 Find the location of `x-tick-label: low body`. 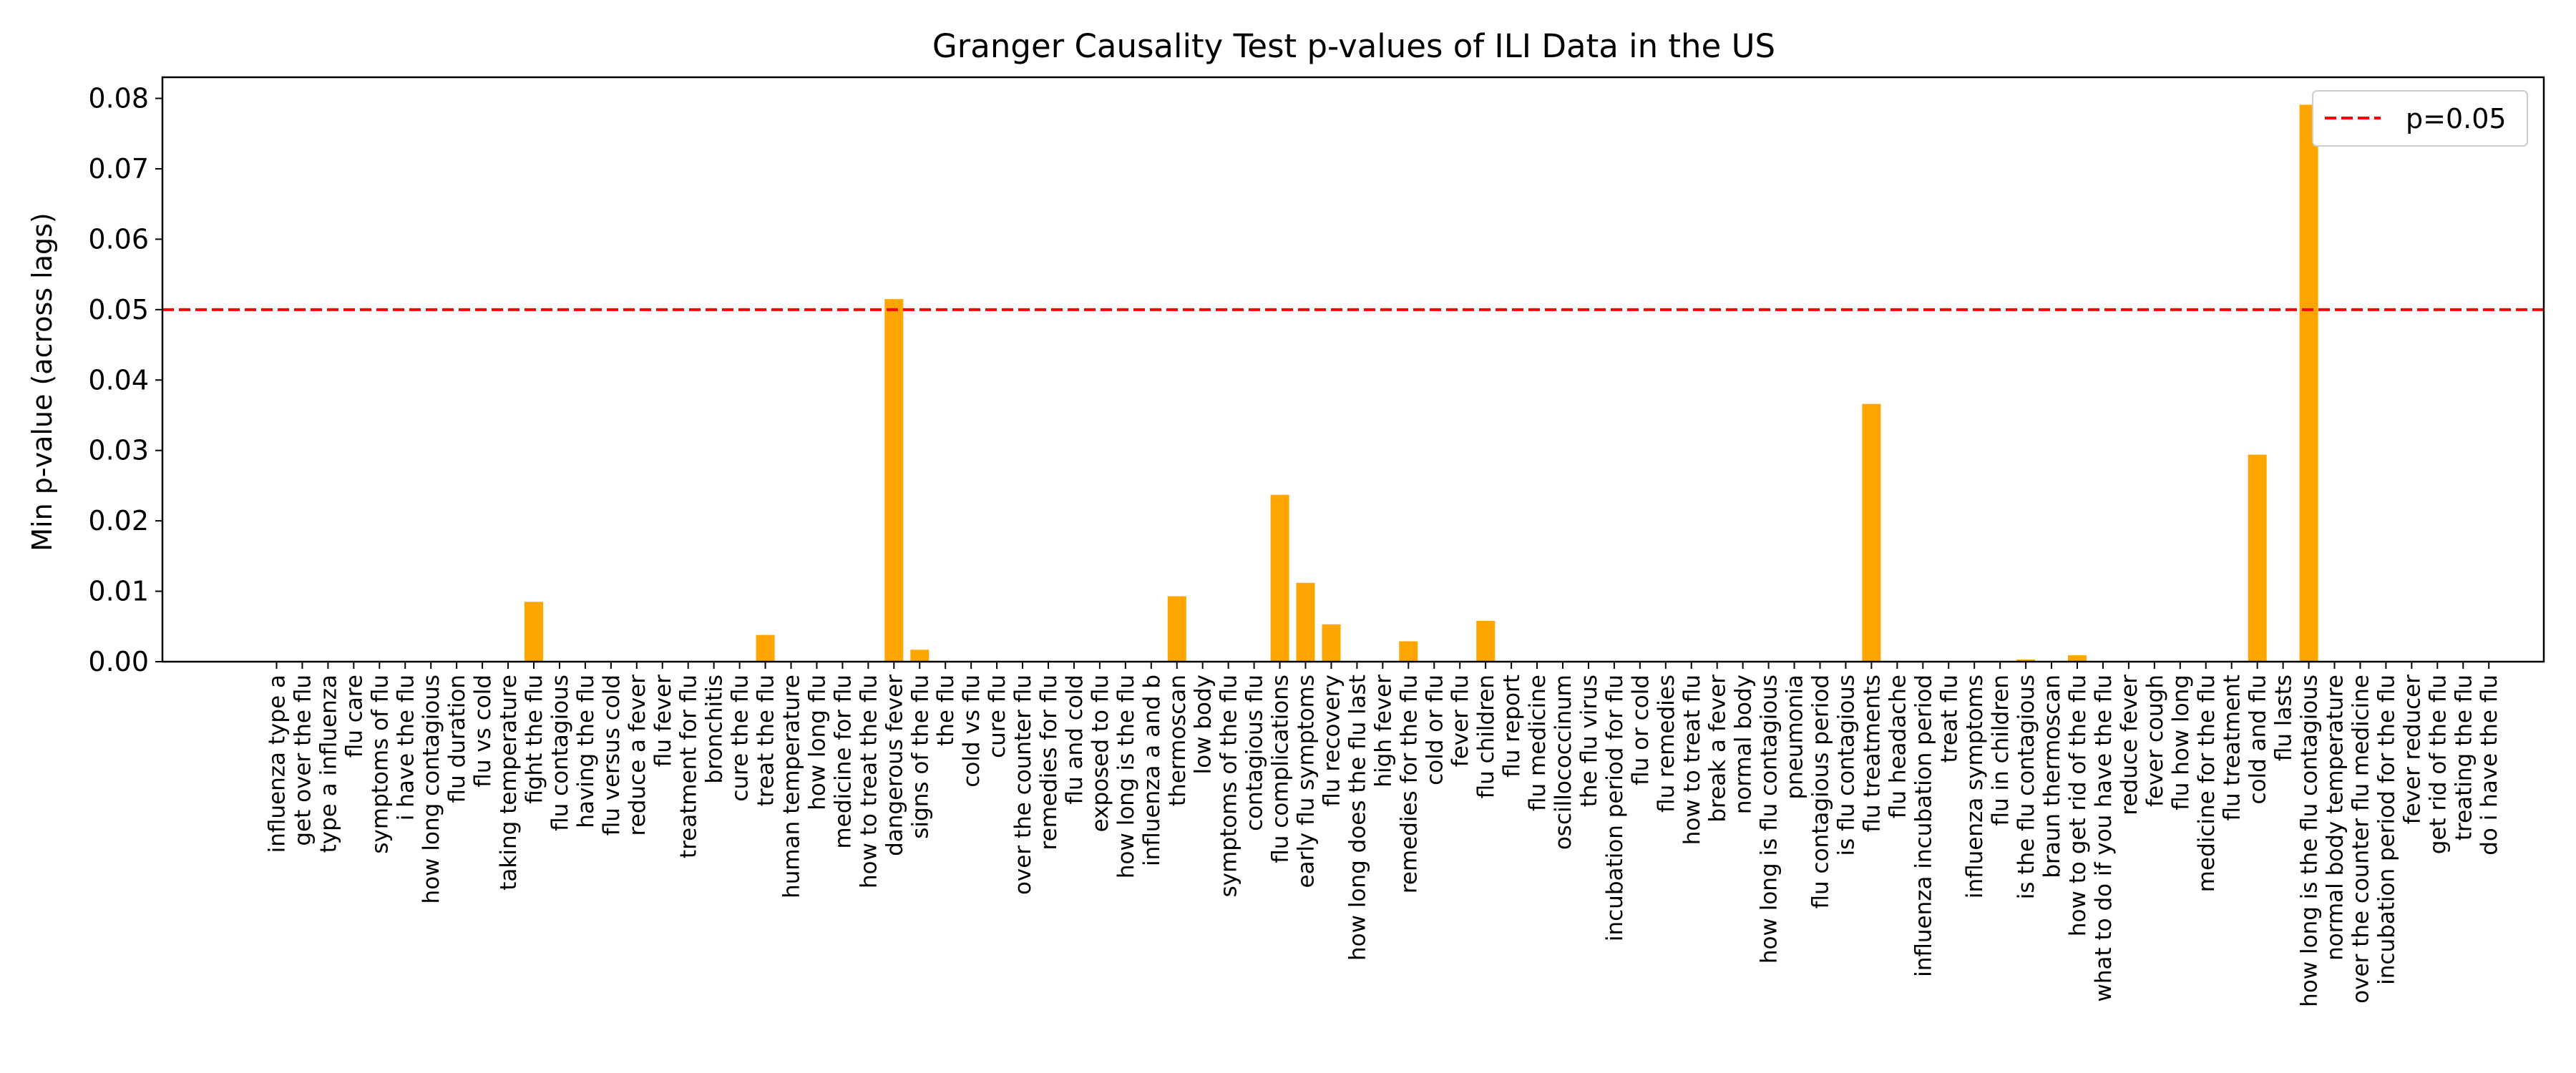

x-tick-label: low body is located at coordinates (1203, 724).